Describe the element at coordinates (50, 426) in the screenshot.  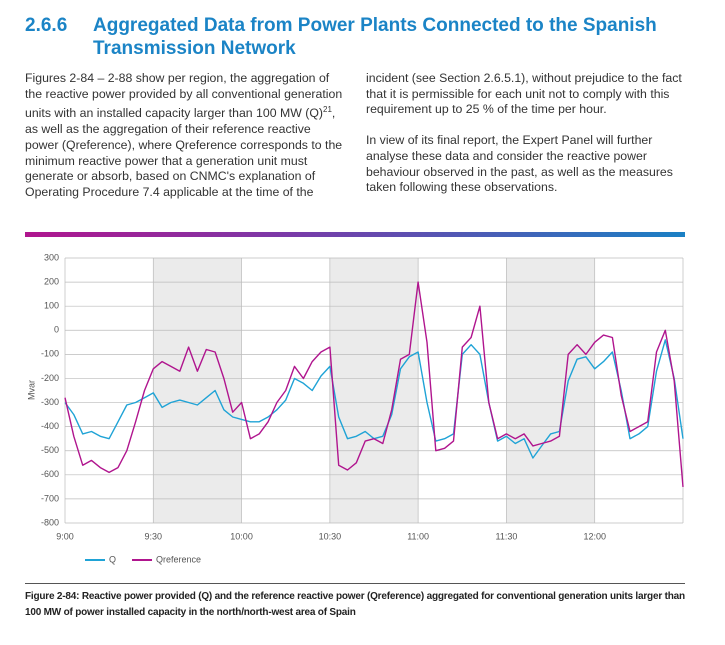
I see `y-tick-label: -400` at that location.